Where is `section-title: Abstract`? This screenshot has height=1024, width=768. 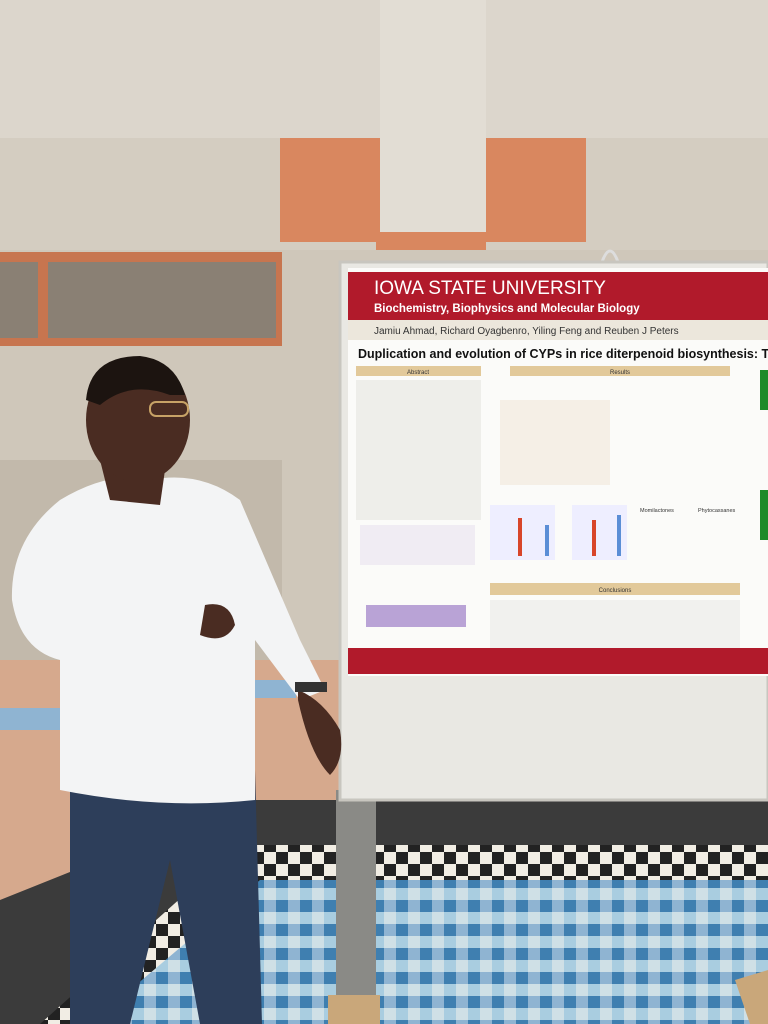
section-title: Abstract is located at coordinates (418, 373).